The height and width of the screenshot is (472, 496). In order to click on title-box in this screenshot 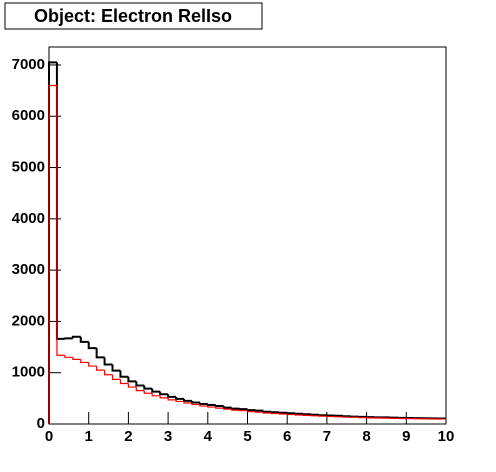, I will do `click(133, 16)`.